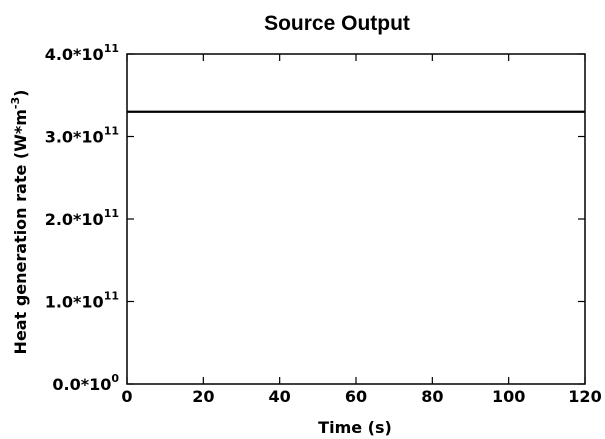 The width and height of the screenshot is (605, 439). Describe the element at coordinates (82, 53) in the screenshot. I see `y-tick-label: 4.0*1011` at that location.